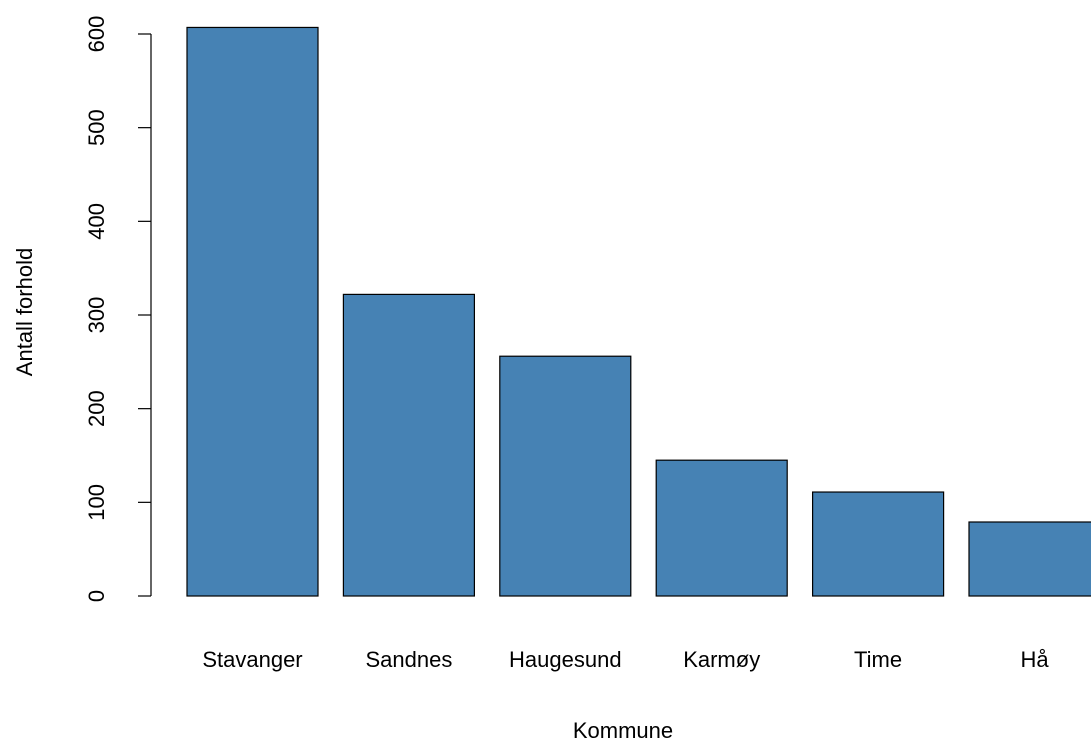  Describe the element at coordinates (252, 659) in the screenshot. I see `x-tick-label: Stavanger` at that location.